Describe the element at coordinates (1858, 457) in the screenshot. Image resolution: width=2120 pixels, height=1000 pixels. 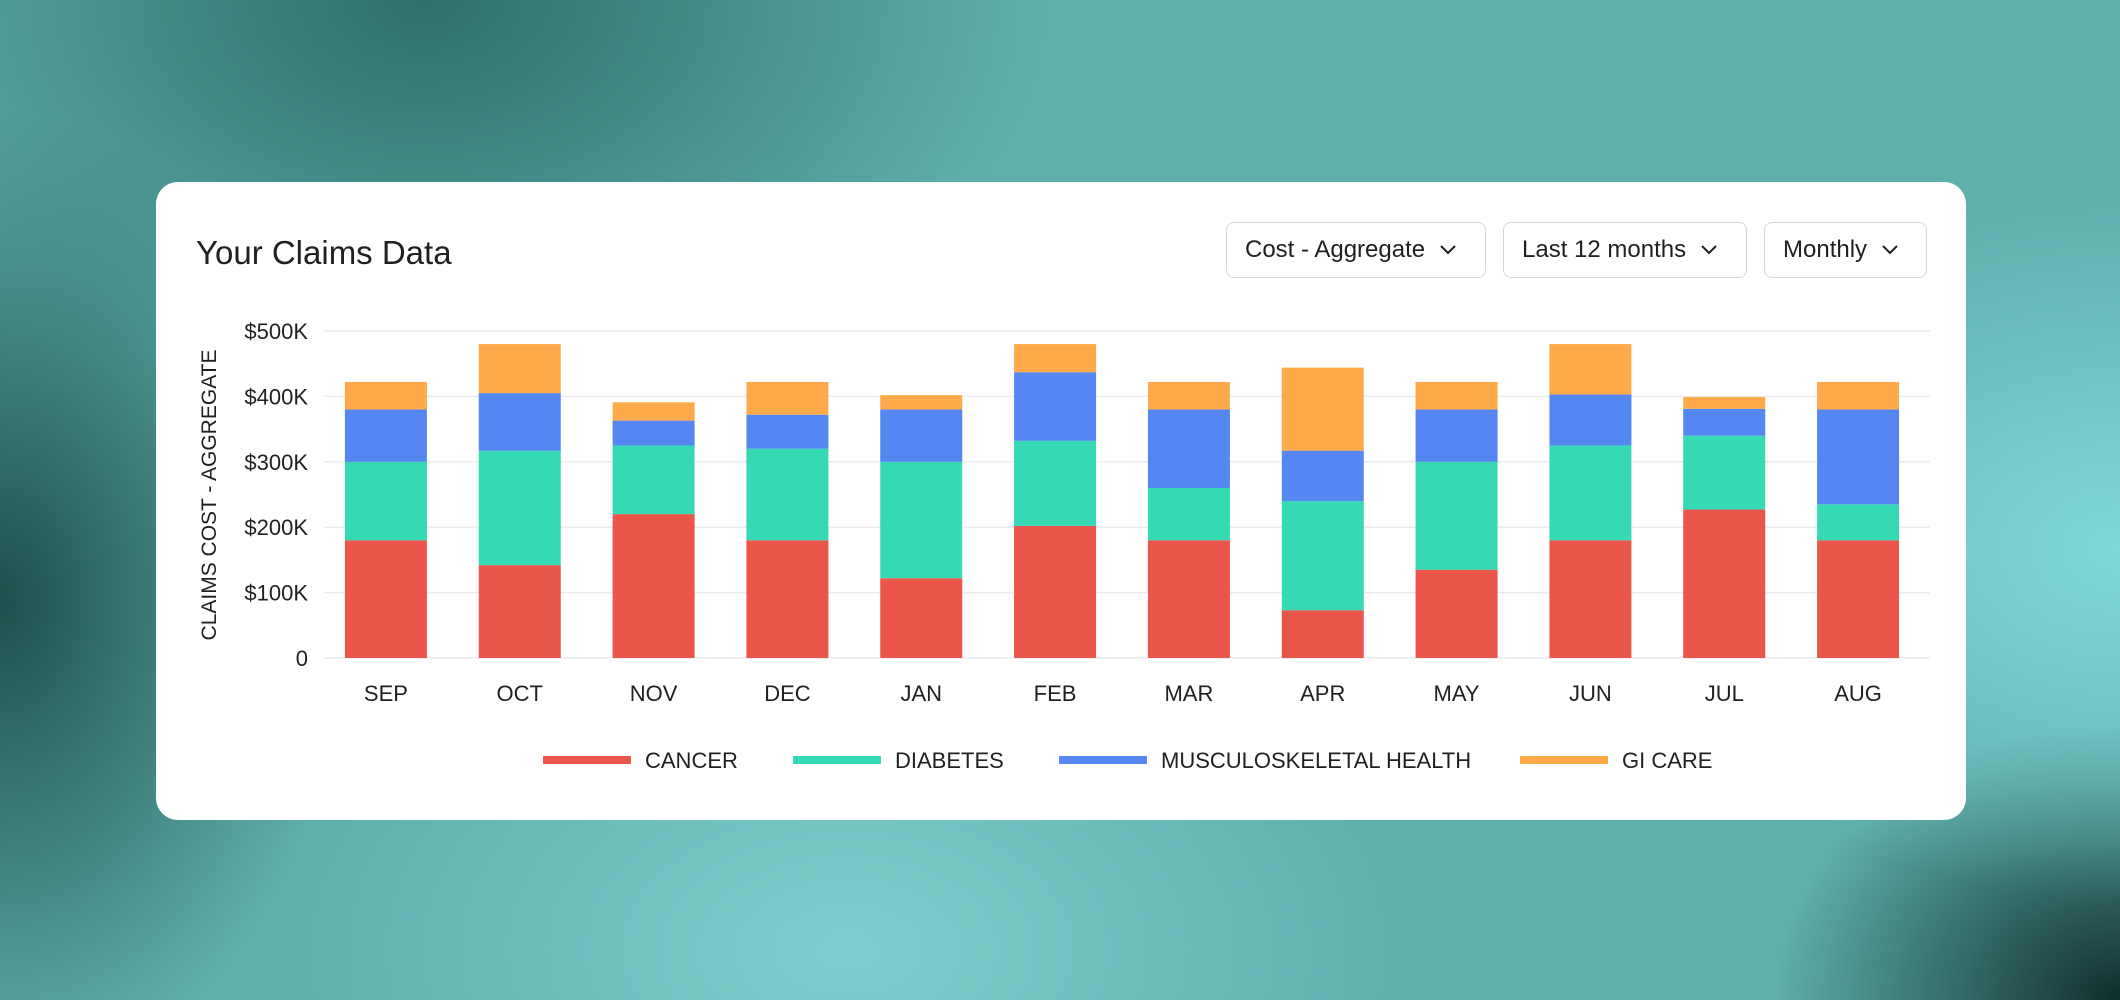
I see `bar-segment-musculoskeletal-health-aug` at that location.